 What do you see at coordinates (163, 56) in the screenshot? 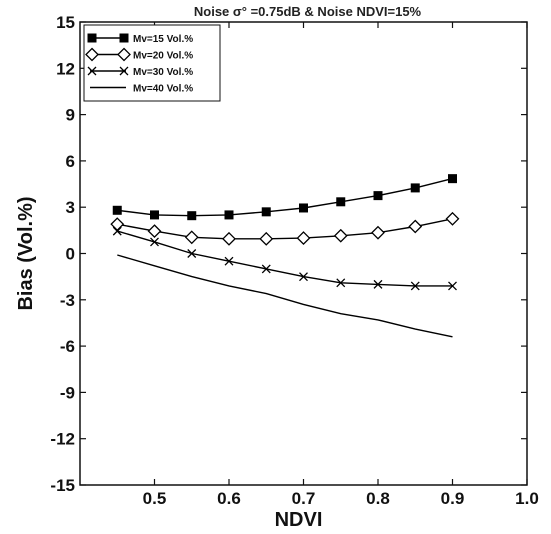
I see `legend-label: Mv=20 Vol.%` at bounding box center [163, 56].